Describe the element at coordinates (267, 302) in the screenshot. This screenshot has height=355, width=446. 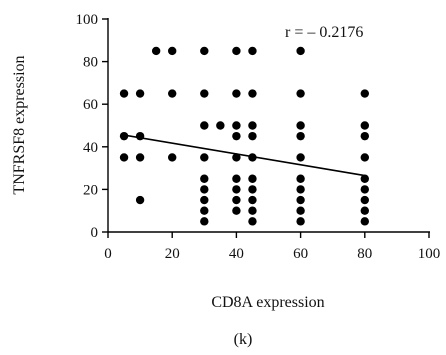
I see `x-axis-title: CD8A expression` at that location.